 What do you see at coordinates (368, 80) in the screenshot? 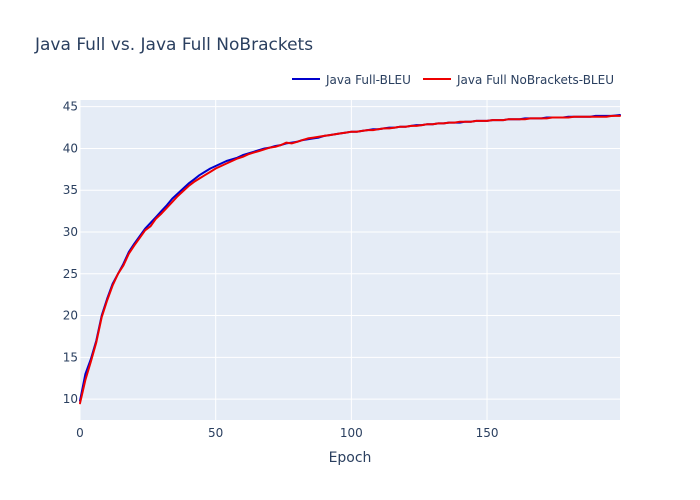
I see `legend-label-java-full: Java Full-BLEU` at bounding box center [368, 80].